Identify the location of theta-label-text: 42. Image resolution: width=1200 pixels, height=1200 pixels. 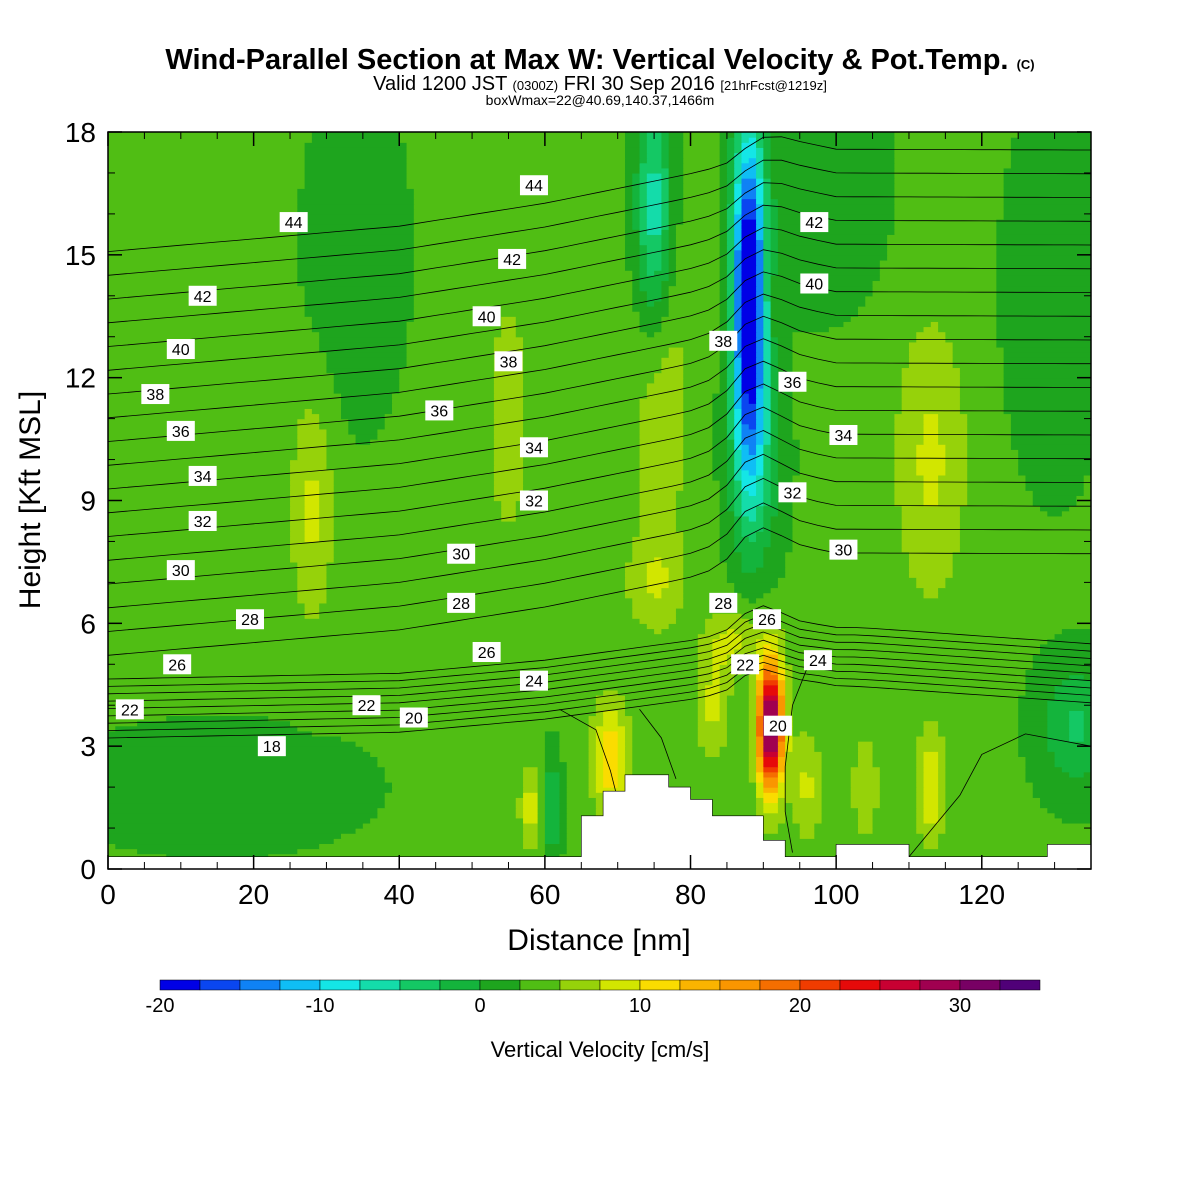
(512, 260).